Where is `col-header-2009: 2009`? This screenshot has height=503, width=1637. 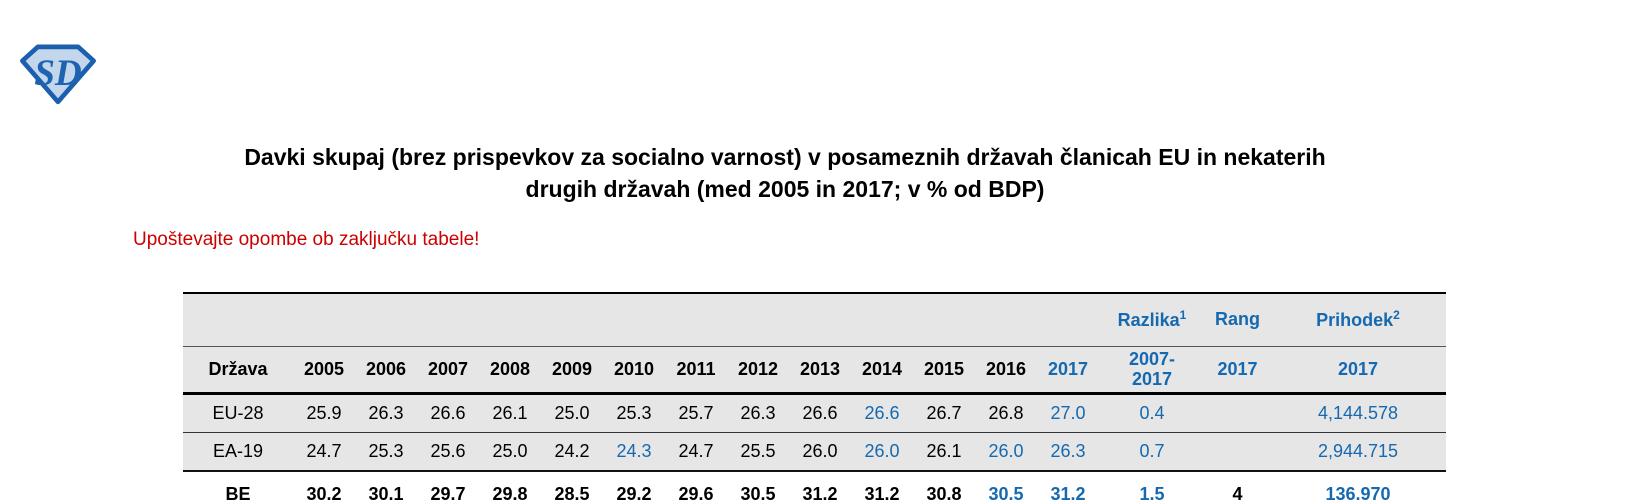
col-header-2009: 2009 is located at coordinates (572, 370).